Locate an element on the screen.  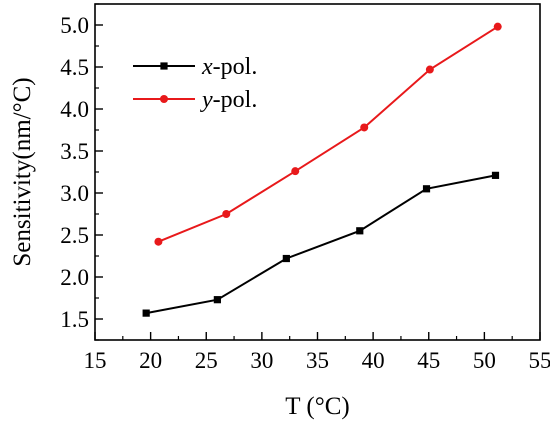
x-tick-label: 40 is located at coordinates (373, 360).